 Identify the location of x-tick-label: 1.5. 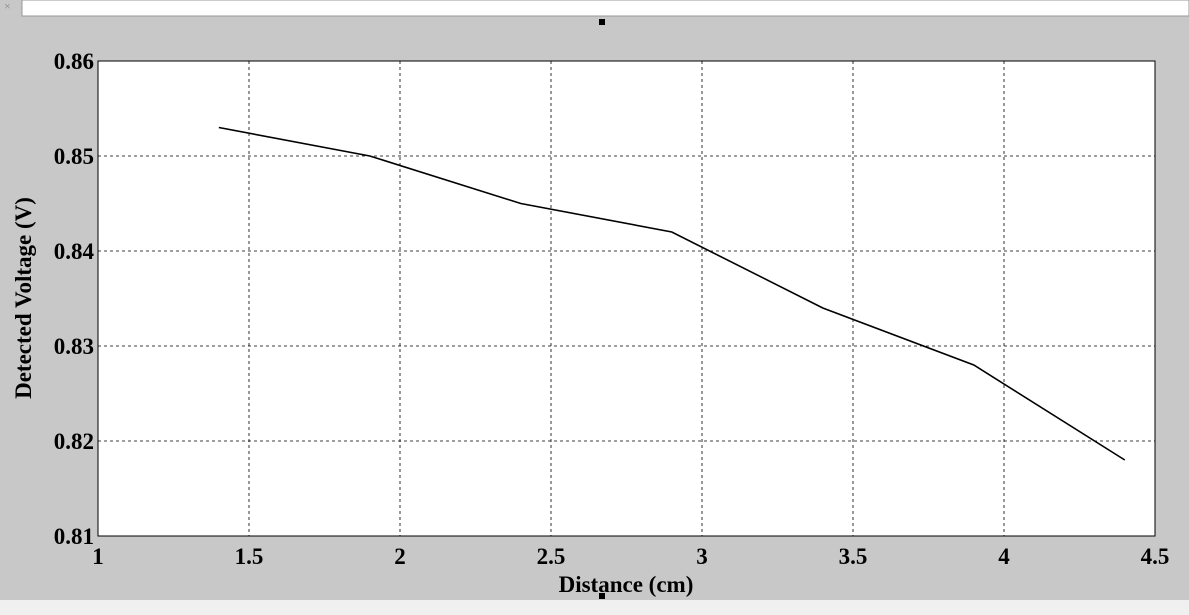
(249, 556).